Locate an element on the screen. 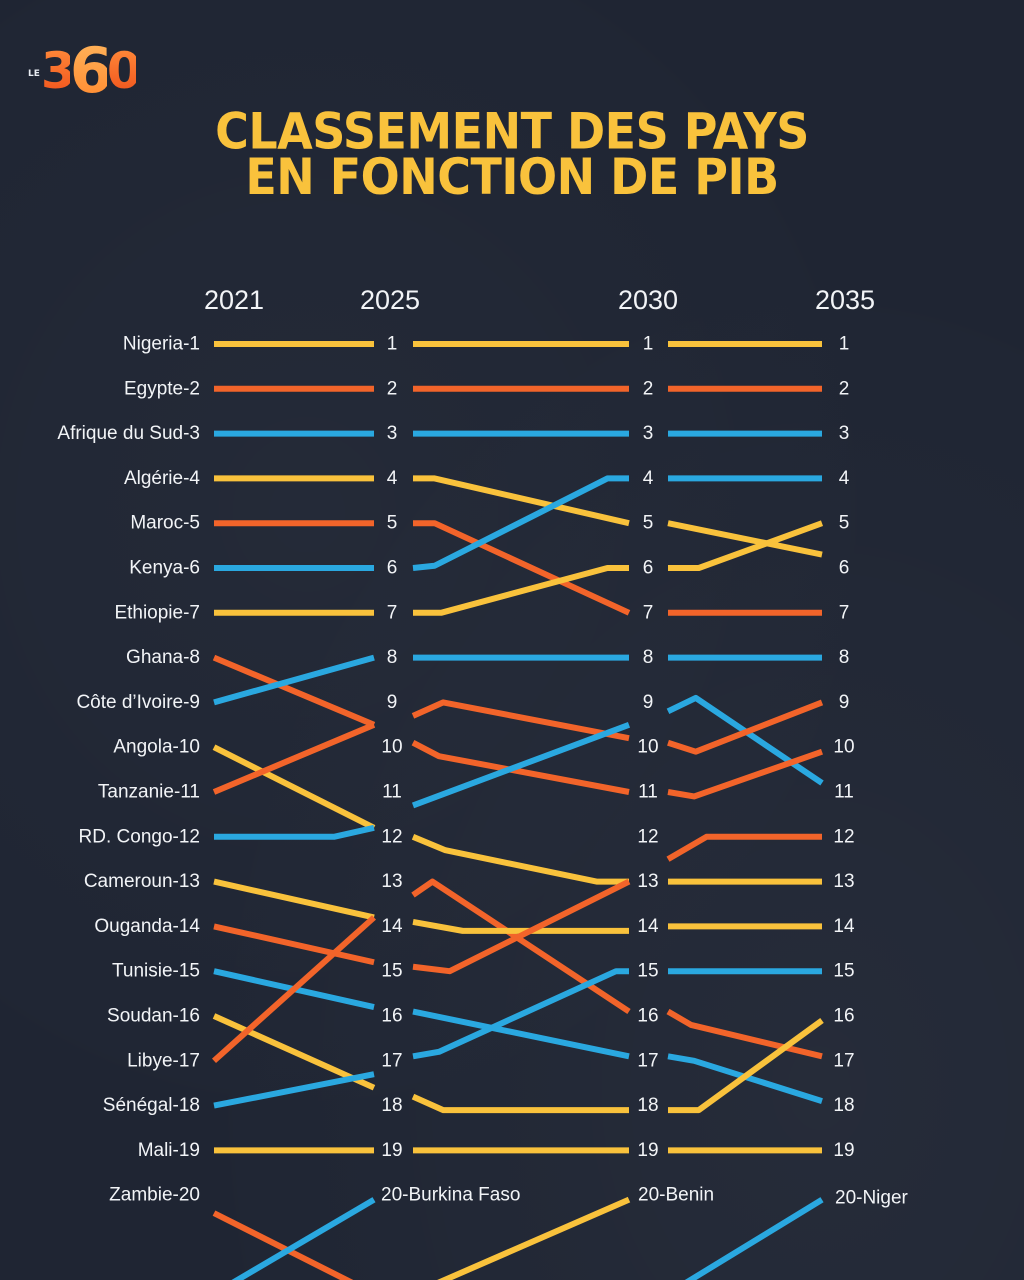 Image resolution: width=1024 pixels, height=1280 pixels. year-header-2035: 2035 is located at coordinates (845, 300).